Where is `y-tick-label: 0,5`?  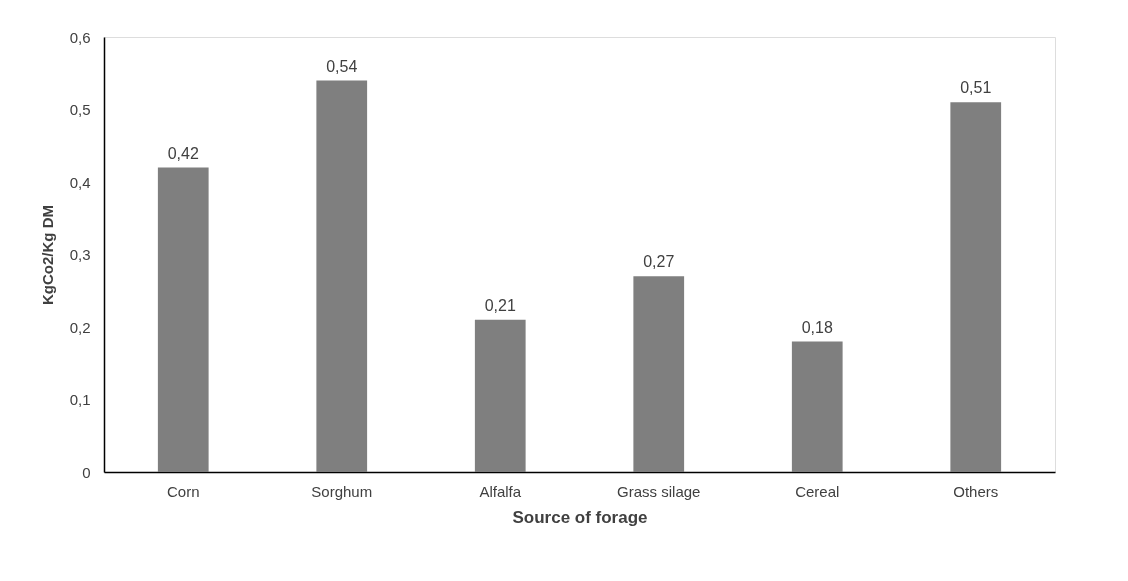
y-tick-label: 0,5 is located at coordinates (80, 109).